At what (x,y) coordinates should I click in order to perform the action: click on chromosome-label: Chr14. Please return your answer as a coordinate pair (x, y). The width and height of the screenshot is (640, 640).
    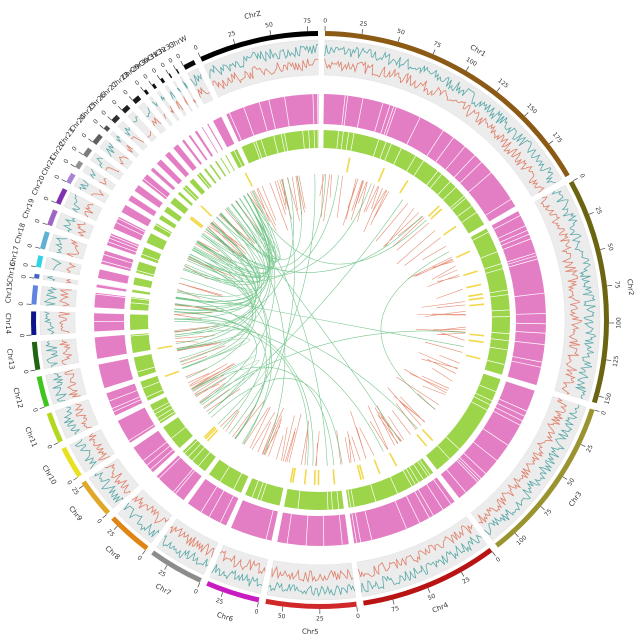
    Looking at the image, I should click on (8, 324).